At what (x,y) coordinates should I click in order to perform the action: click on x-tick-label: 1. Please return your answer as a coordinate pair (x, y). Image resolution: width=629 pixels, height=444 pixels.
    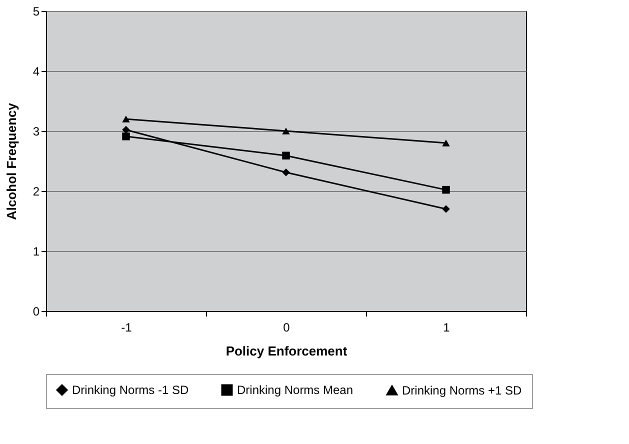
    Looking at the image, I should click on (446, 327).